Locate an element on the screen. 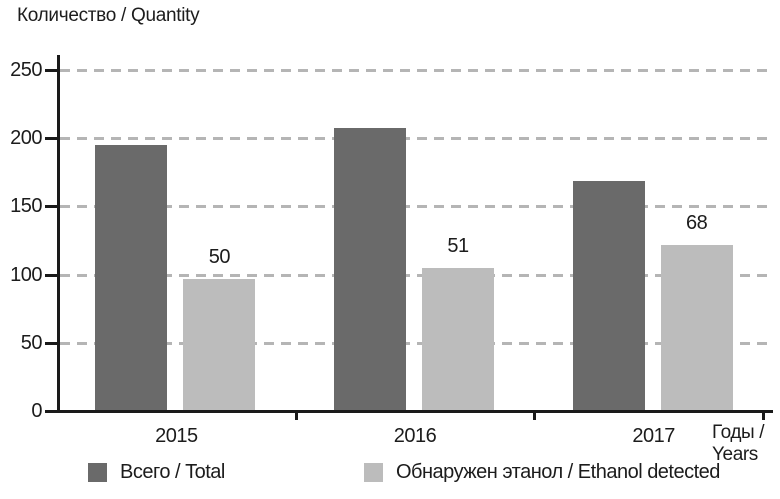 The image size is (780, 499). bar-ethanol-2016 is located at coordinates (458, 339).